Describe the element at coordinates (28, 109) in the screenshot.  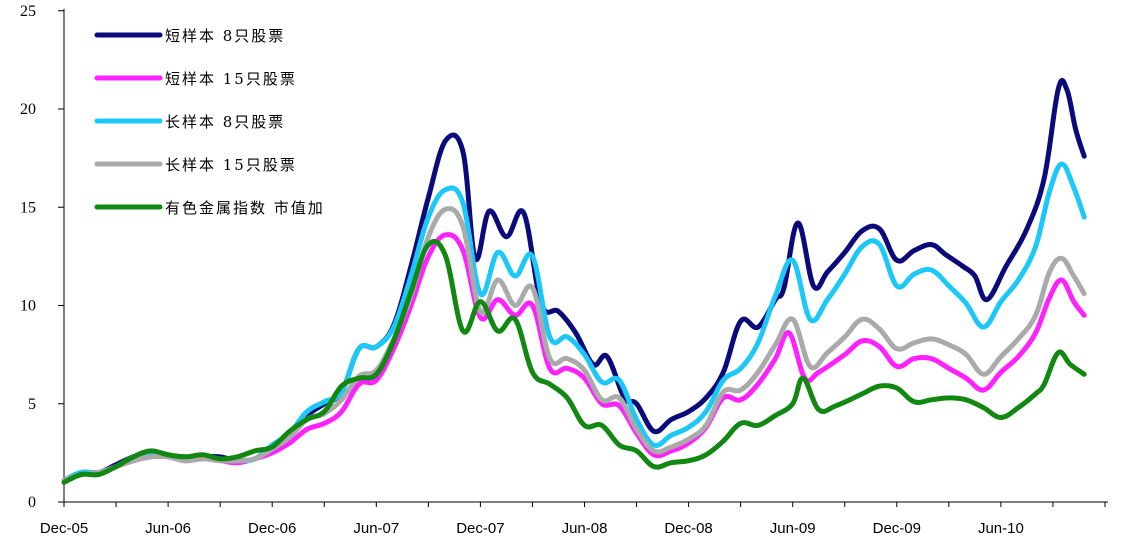
I see `y-tick-label: 20` at that location.